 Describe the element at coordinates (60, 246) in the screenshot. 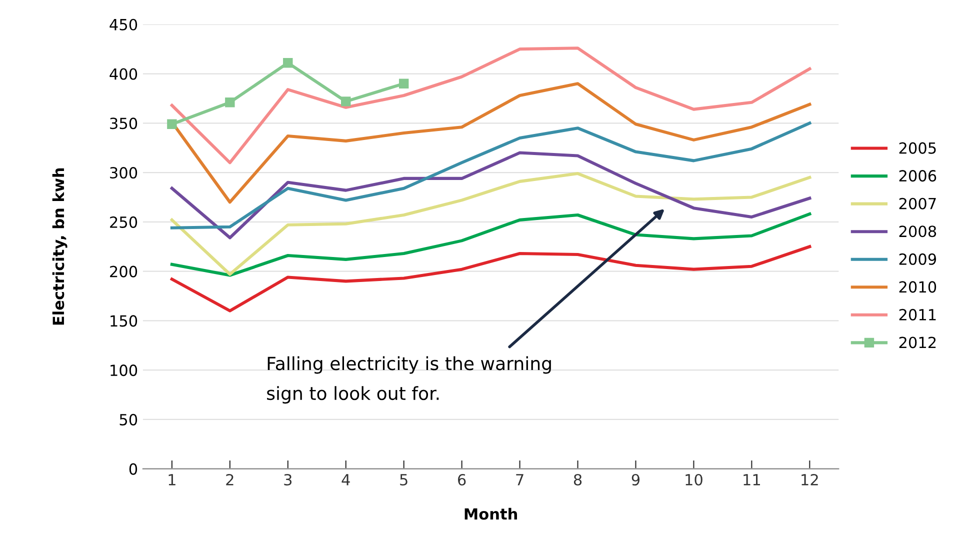

I see `y-axis-title: Electricity, bn kwh` at that location.